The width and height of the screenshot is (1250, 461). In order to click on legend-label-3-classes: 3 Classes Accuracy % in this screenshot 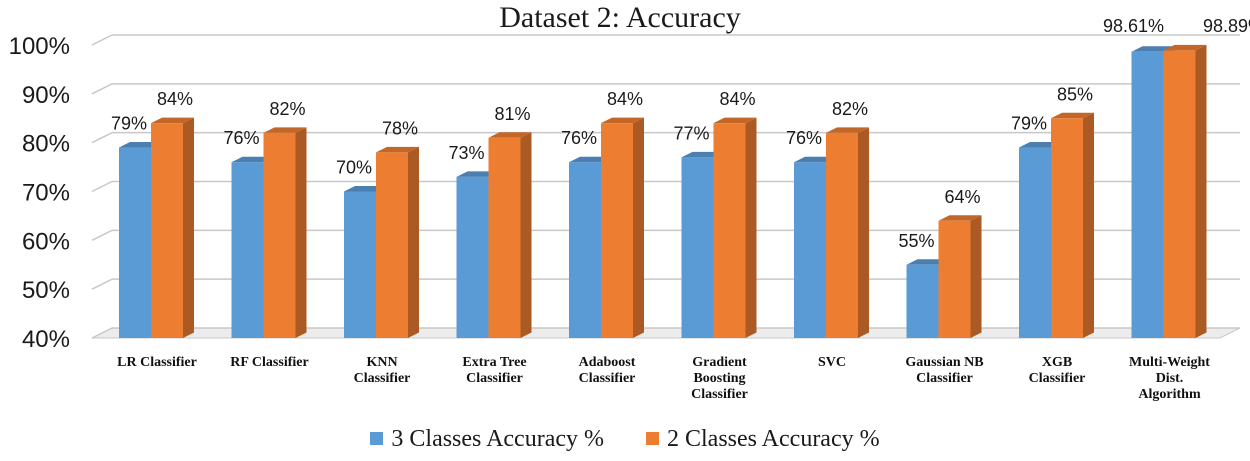, I will do `click(497, 439)`.